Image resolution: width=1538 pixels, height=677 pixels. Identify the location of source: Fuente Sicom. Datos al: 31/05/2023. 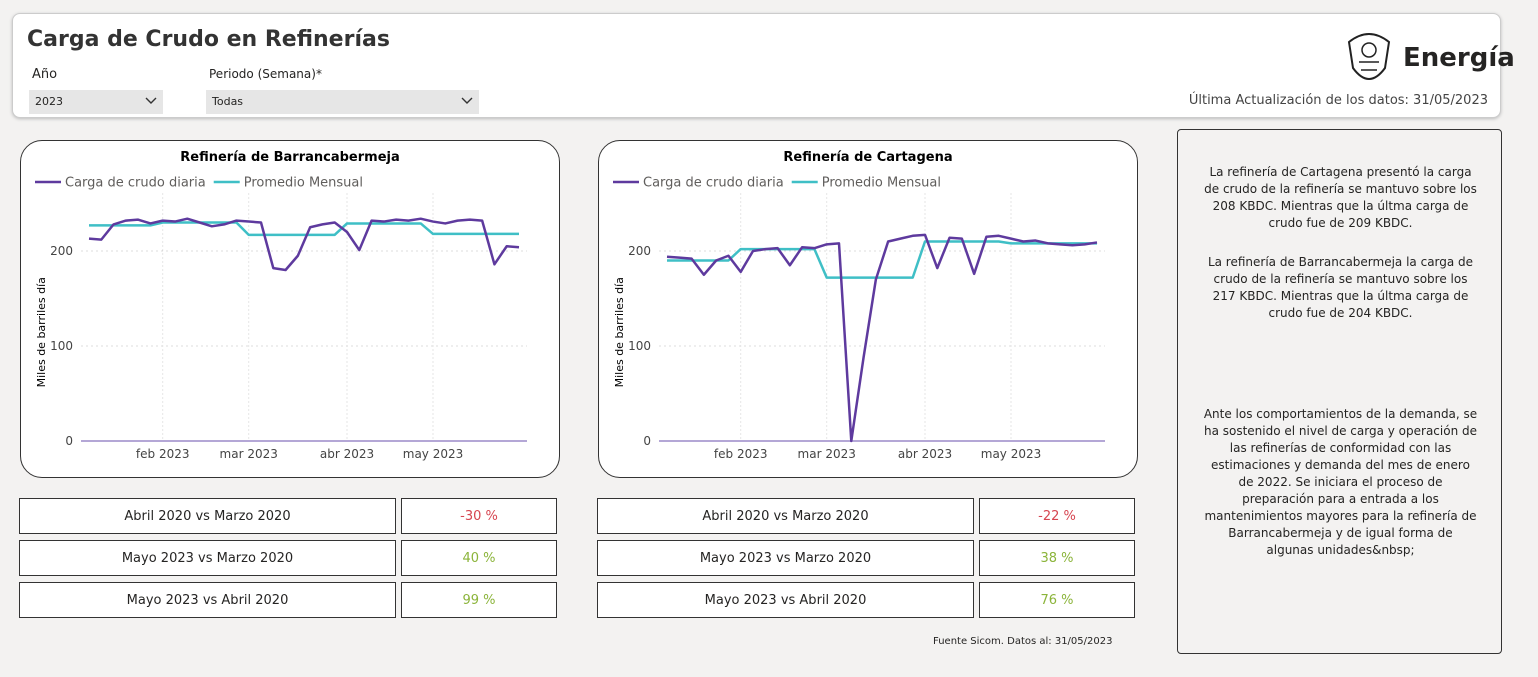
(1023, 641).